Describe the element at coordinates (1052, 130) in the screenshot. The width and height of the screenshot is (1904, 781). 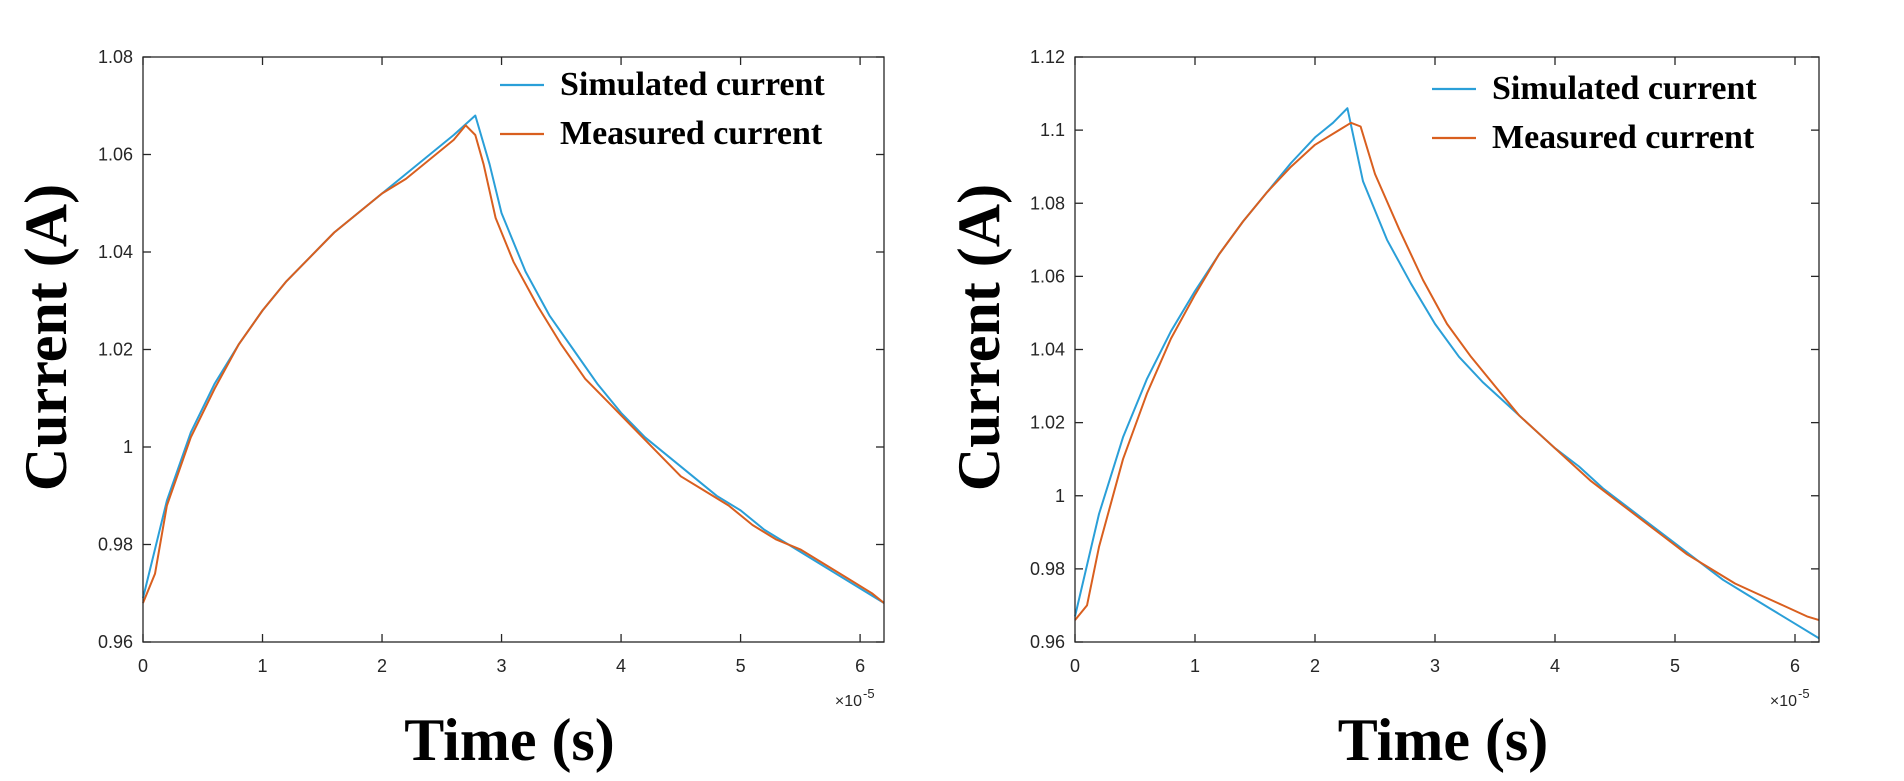
I see `y-tick-label: 1.1` at that location.